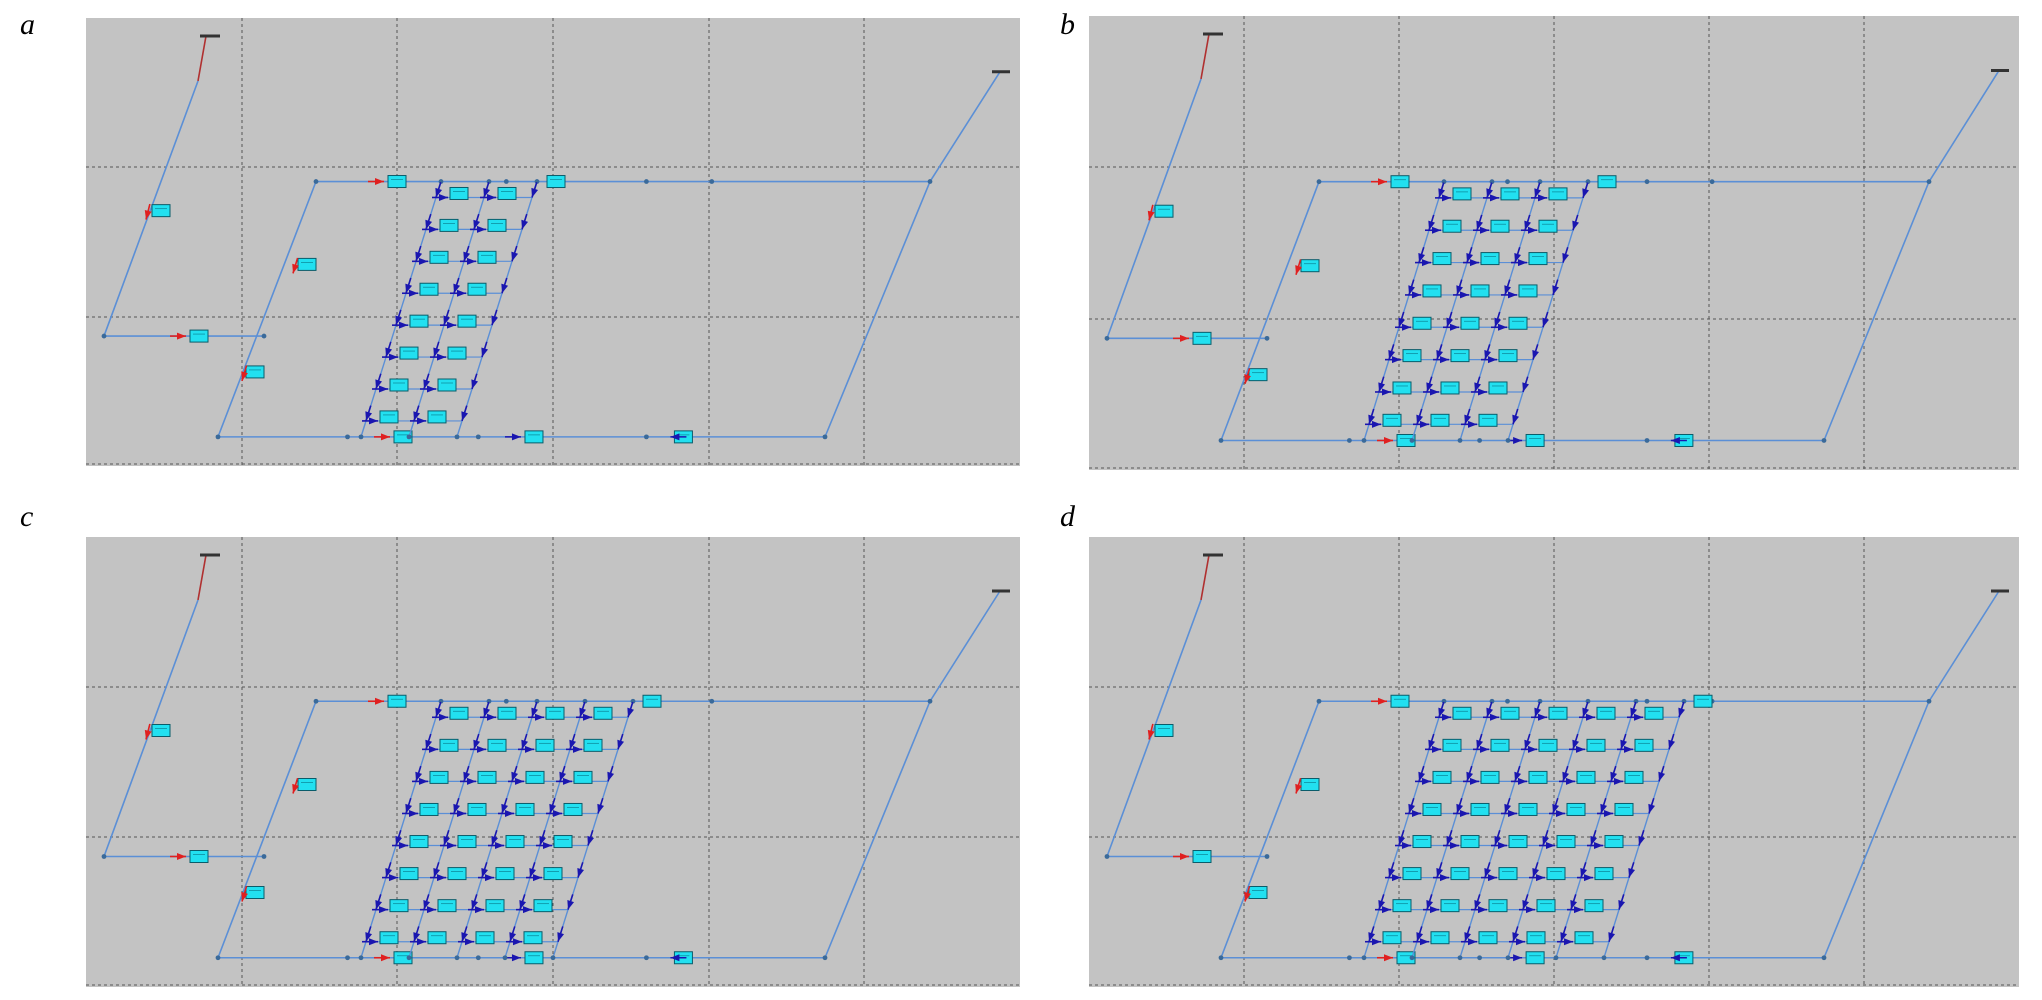 The image size is (2042, 1000). What do you see at coordinates (877, 309) in the screenshot?
I see `loop-right-leg` at bounding box center [877, 309].